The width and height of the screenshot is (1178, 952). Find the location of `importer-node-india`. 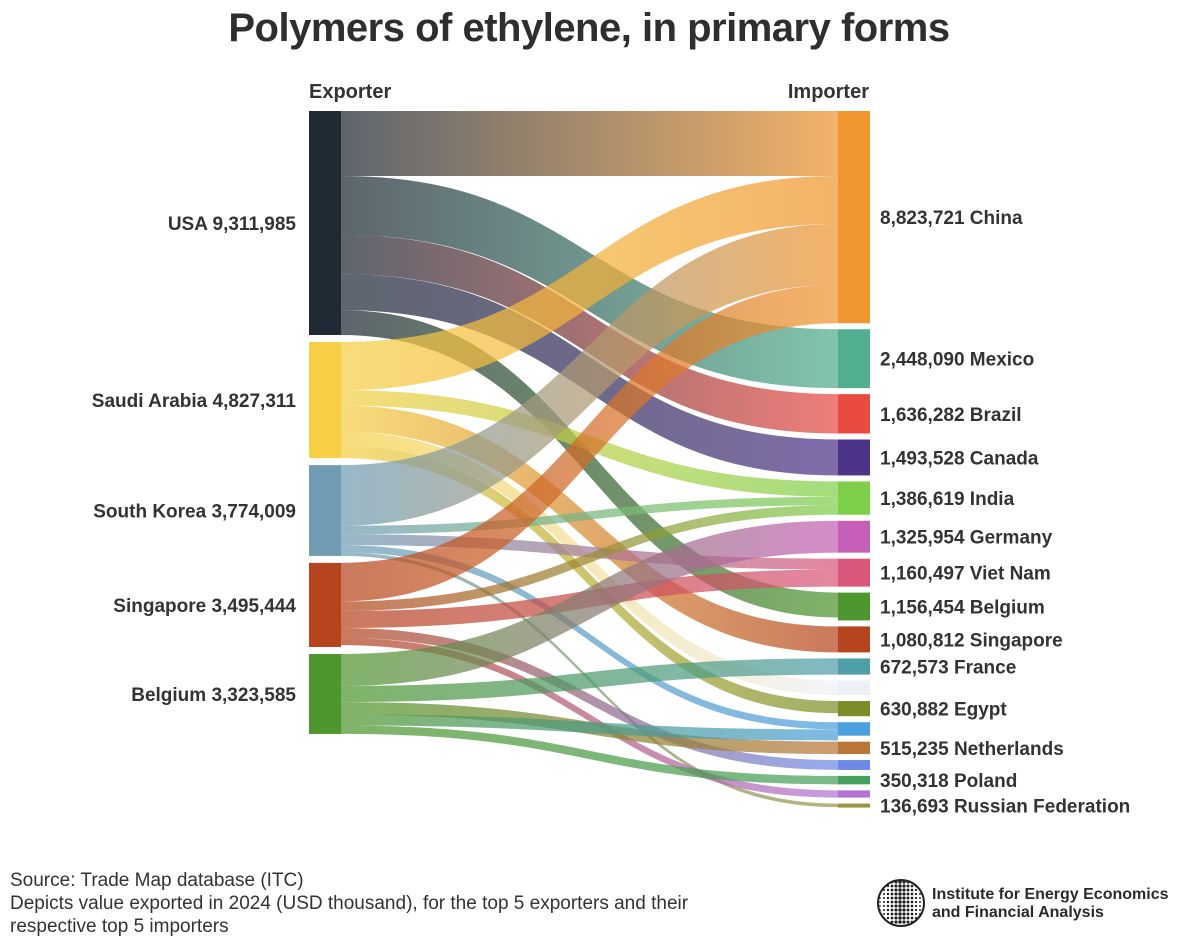

importer-node-india is located at coordinates (854, 498).